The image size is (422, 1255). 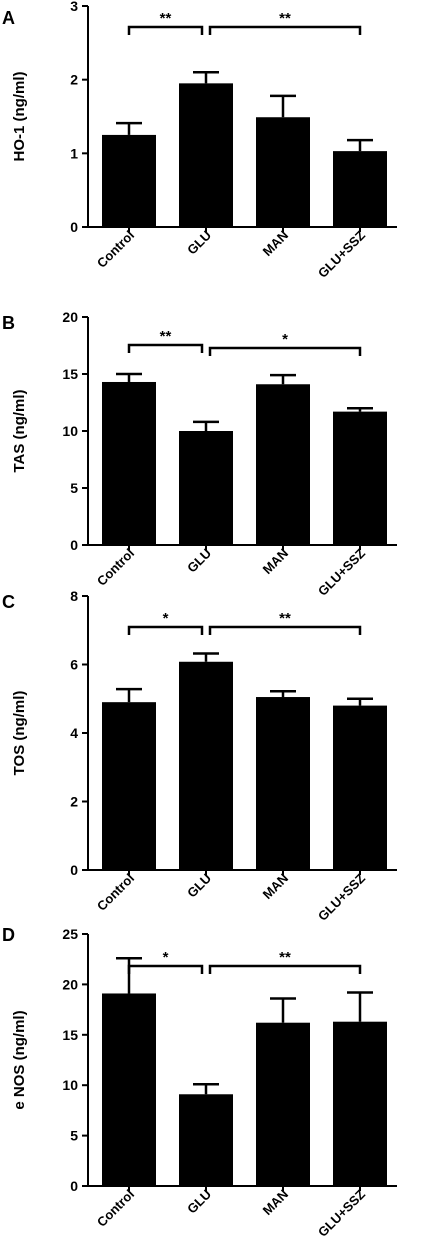 What do you see at coordinates (74, 153) in the screenshot?
I see `y-tick-label: 1` at bounding box center [74, 153].